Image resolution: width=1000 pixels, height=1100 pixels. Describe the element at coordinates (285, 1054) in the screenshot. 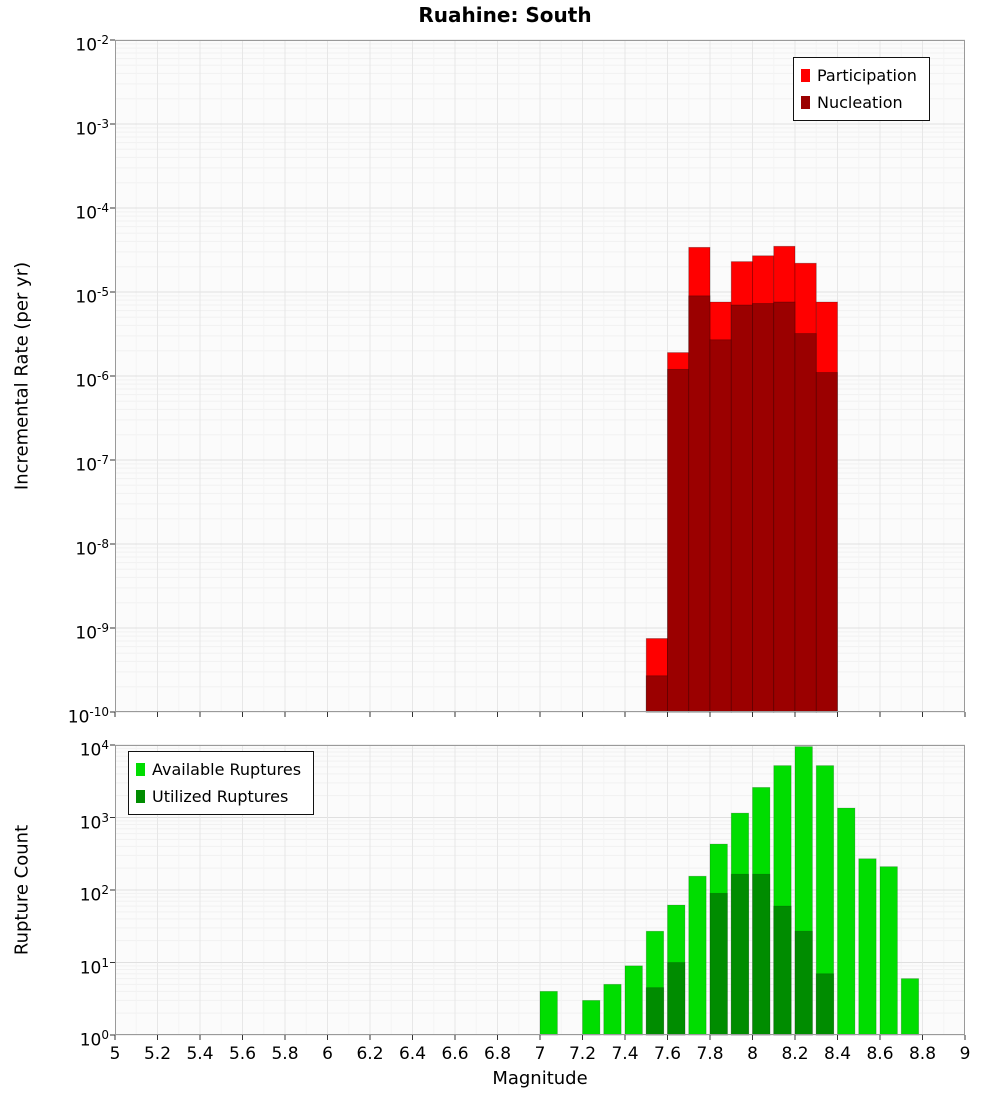

I see `x-tick-label: 5.8` at that location.